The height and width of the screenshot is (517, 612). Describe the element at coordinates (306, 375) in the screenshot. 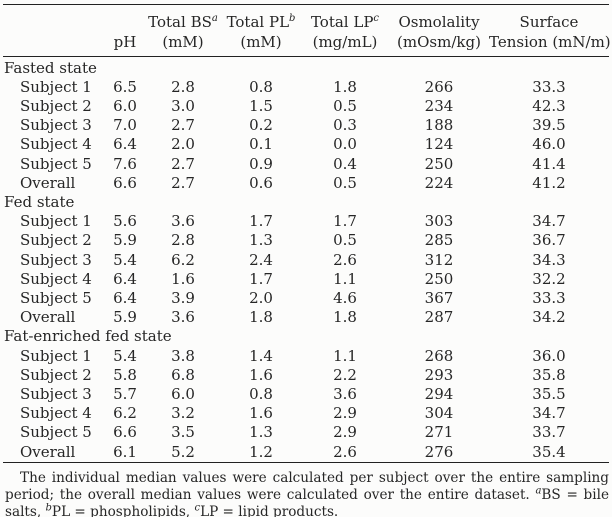

I see `table-row: Subject 2 5.8 6.8 1.6 2.2 293 35.8` at that location.